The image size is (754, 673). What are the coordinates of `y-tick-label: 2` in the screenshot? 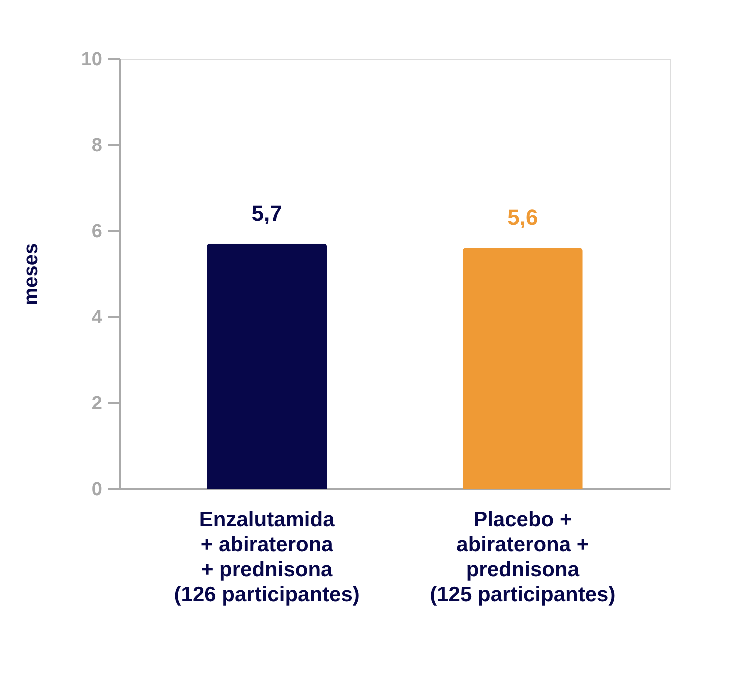 It's located at (97, 404).